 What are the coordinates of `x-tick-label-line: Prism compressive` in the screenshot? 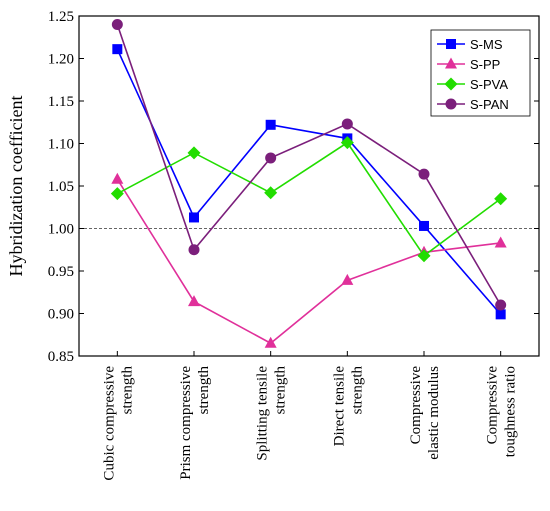 It's located at (186, 423).